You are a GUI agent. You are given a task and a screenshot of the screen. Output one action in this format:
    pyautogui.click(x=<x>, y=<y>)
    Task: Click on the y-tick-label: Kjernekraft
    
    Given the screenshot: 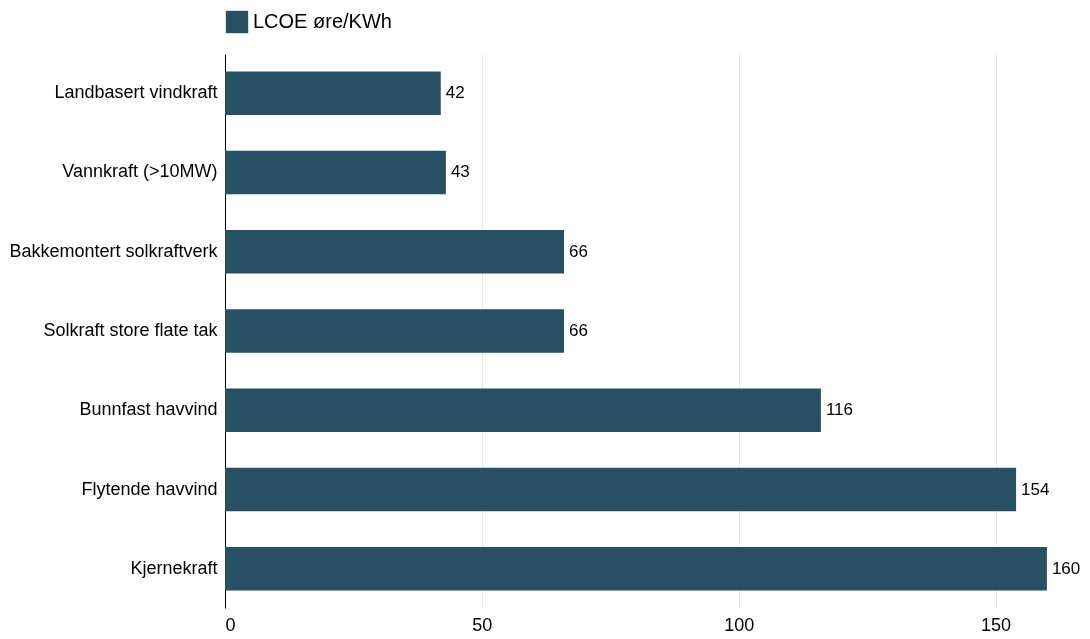 What is the action you would take?
    pyautogui.click(x=174, y=567)
    